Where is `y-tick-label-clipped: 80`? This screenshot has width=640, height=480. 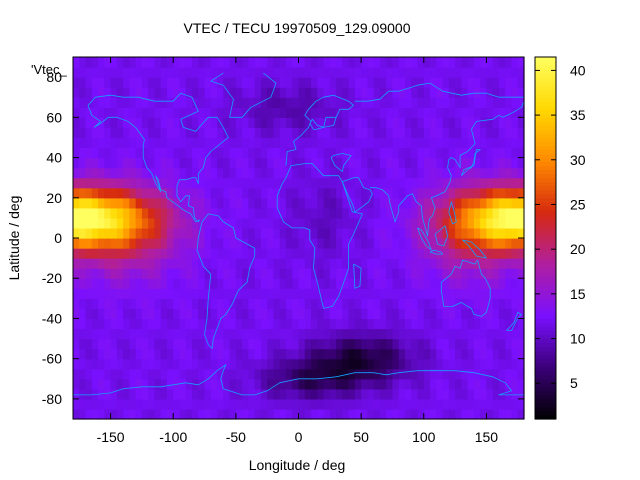
y-tick-label-clipped: 80 is located at coordinates (54, 77).